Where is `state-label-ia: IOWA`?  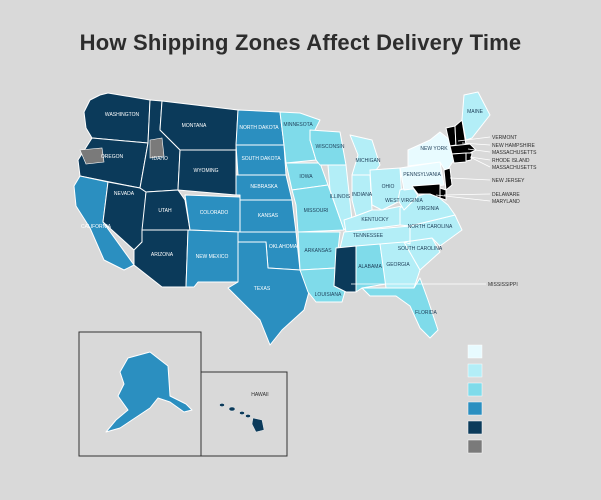 state-label-ia: IOWA is located at coordinates (306, 177).